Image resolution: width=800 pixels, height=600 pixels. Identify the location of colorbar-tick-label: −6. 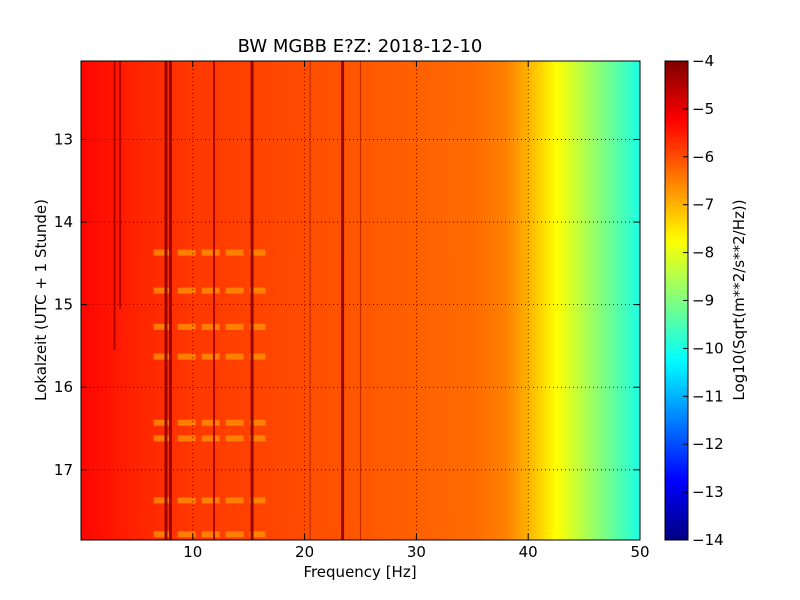
(703, 157).